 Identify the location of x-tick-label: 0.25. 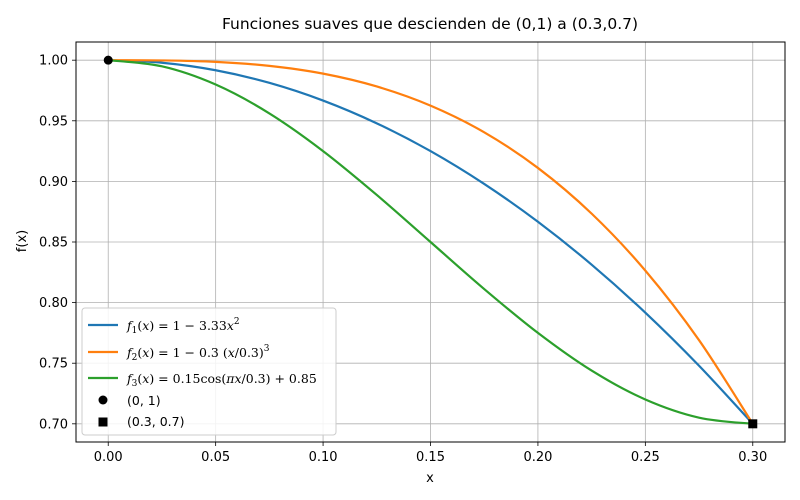
(645, 457).